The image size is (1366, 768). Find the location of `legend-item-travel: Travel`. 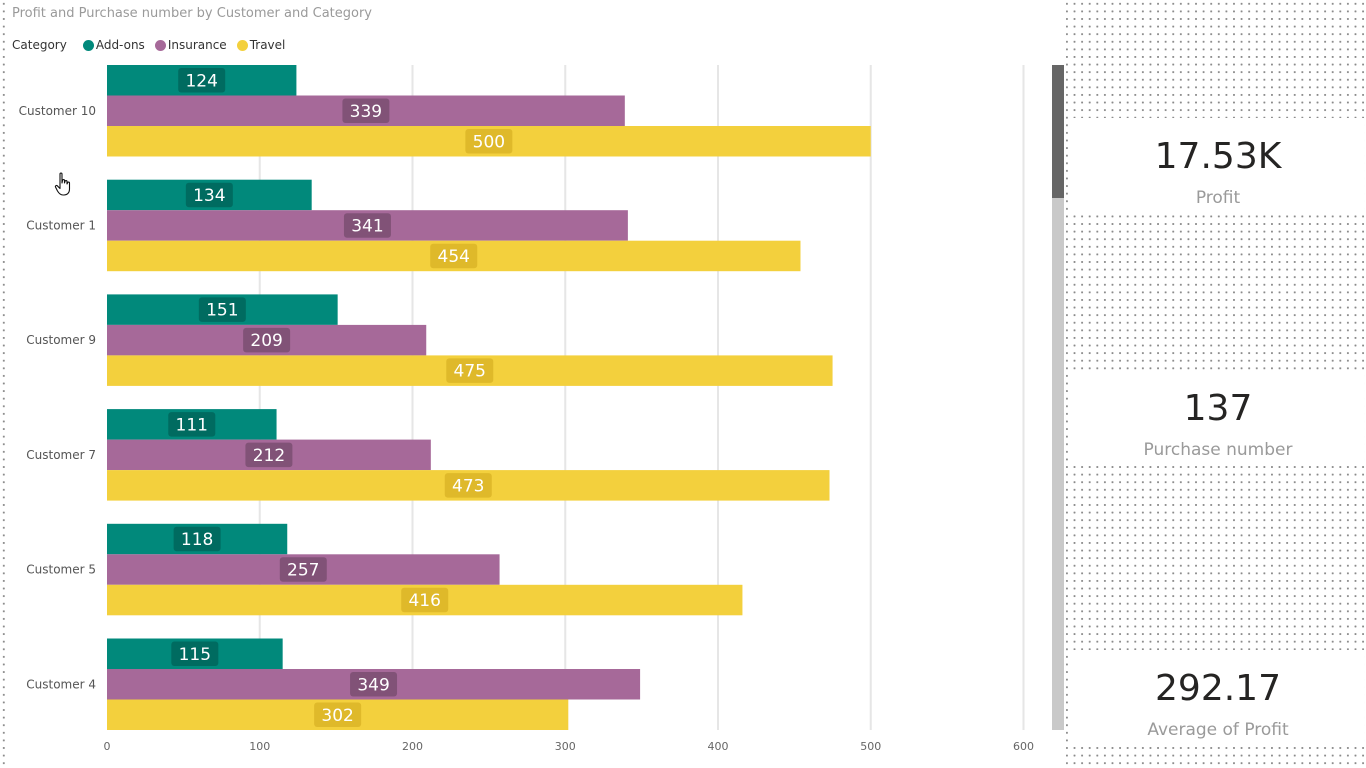

legend-item-travel: Travel is located at coordinates (261, 45).